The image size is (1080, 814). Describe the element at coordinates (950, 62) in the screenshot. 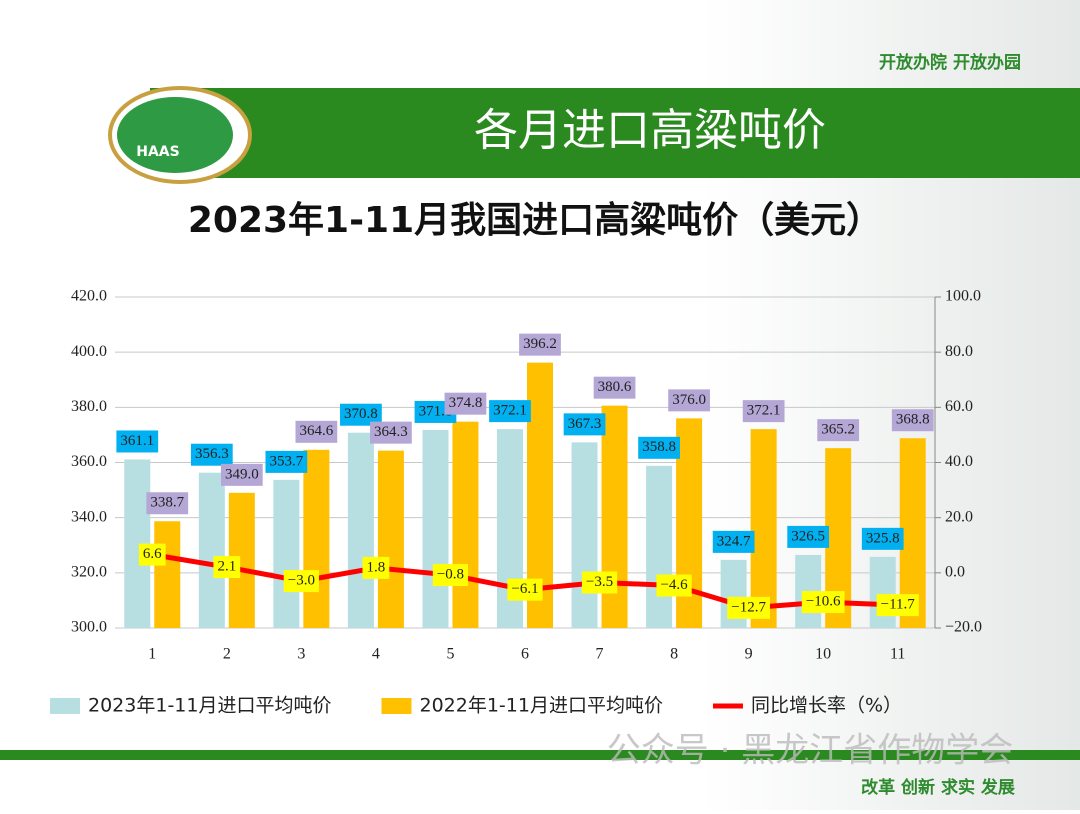

I see `slogan: 开放办院 开放办园` at that location.